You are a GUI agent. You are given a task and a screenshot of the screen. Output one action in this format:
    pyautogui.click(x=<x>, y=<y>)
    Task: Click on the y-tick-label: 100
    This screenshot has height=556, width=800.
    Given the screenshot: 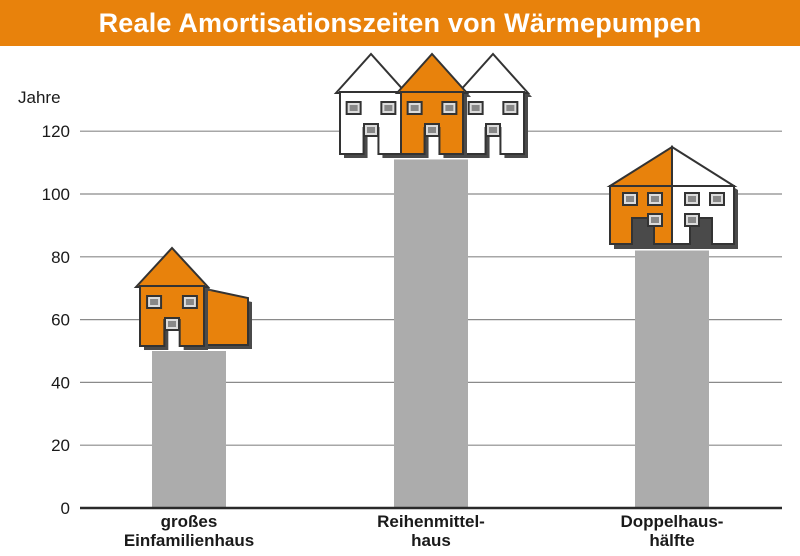 What is the action you would take?
    pyautogui.click(x=56, y=194)
    